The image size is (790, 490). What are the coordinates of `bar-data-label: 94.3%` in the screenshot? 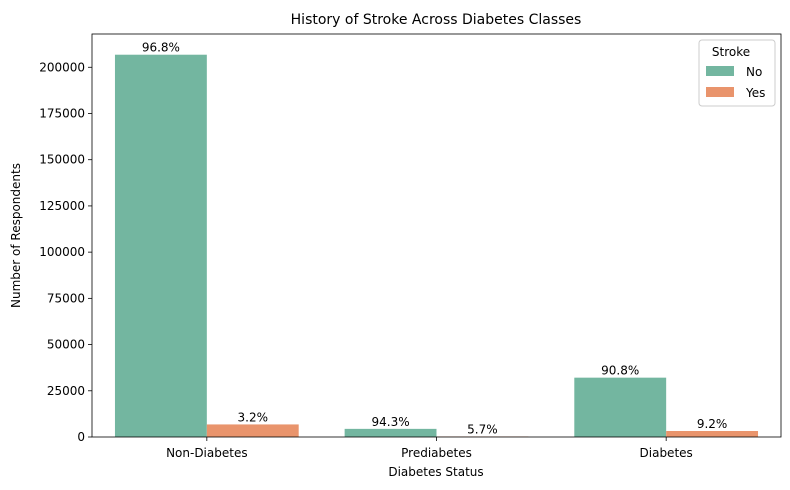 It's located at (391, 422).